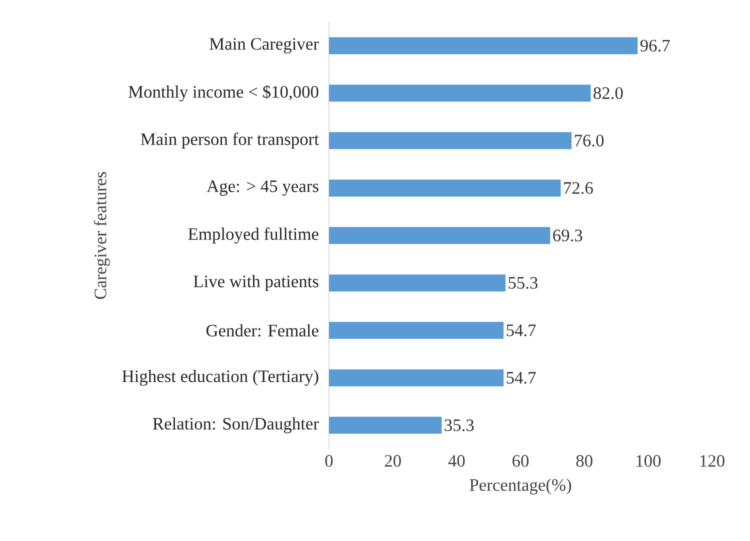 This screenshot has width=750, height=541. I want to click on y-tick-label: Gender: Female, so click(262, 330).